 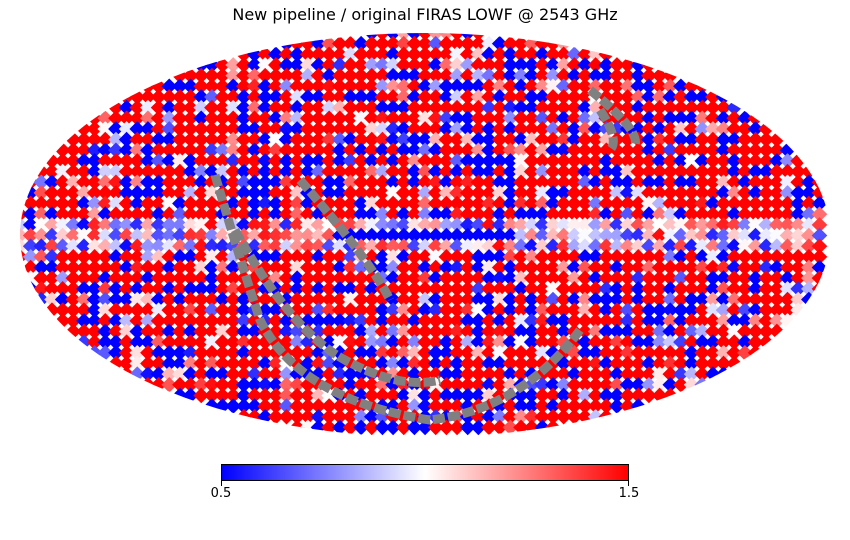 I want to click on colorbar-label-max: 1.5, so click(x=629, y=493).